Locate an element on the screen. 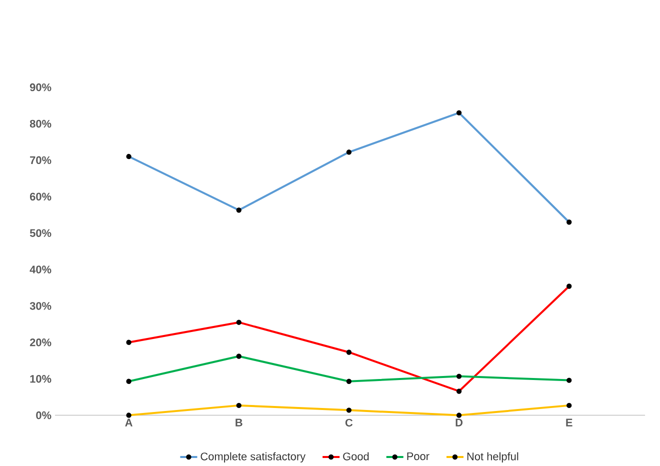 The width and height of the screenshot is (660, 466). legend-label: Poor is located at coordinates (418, 456).